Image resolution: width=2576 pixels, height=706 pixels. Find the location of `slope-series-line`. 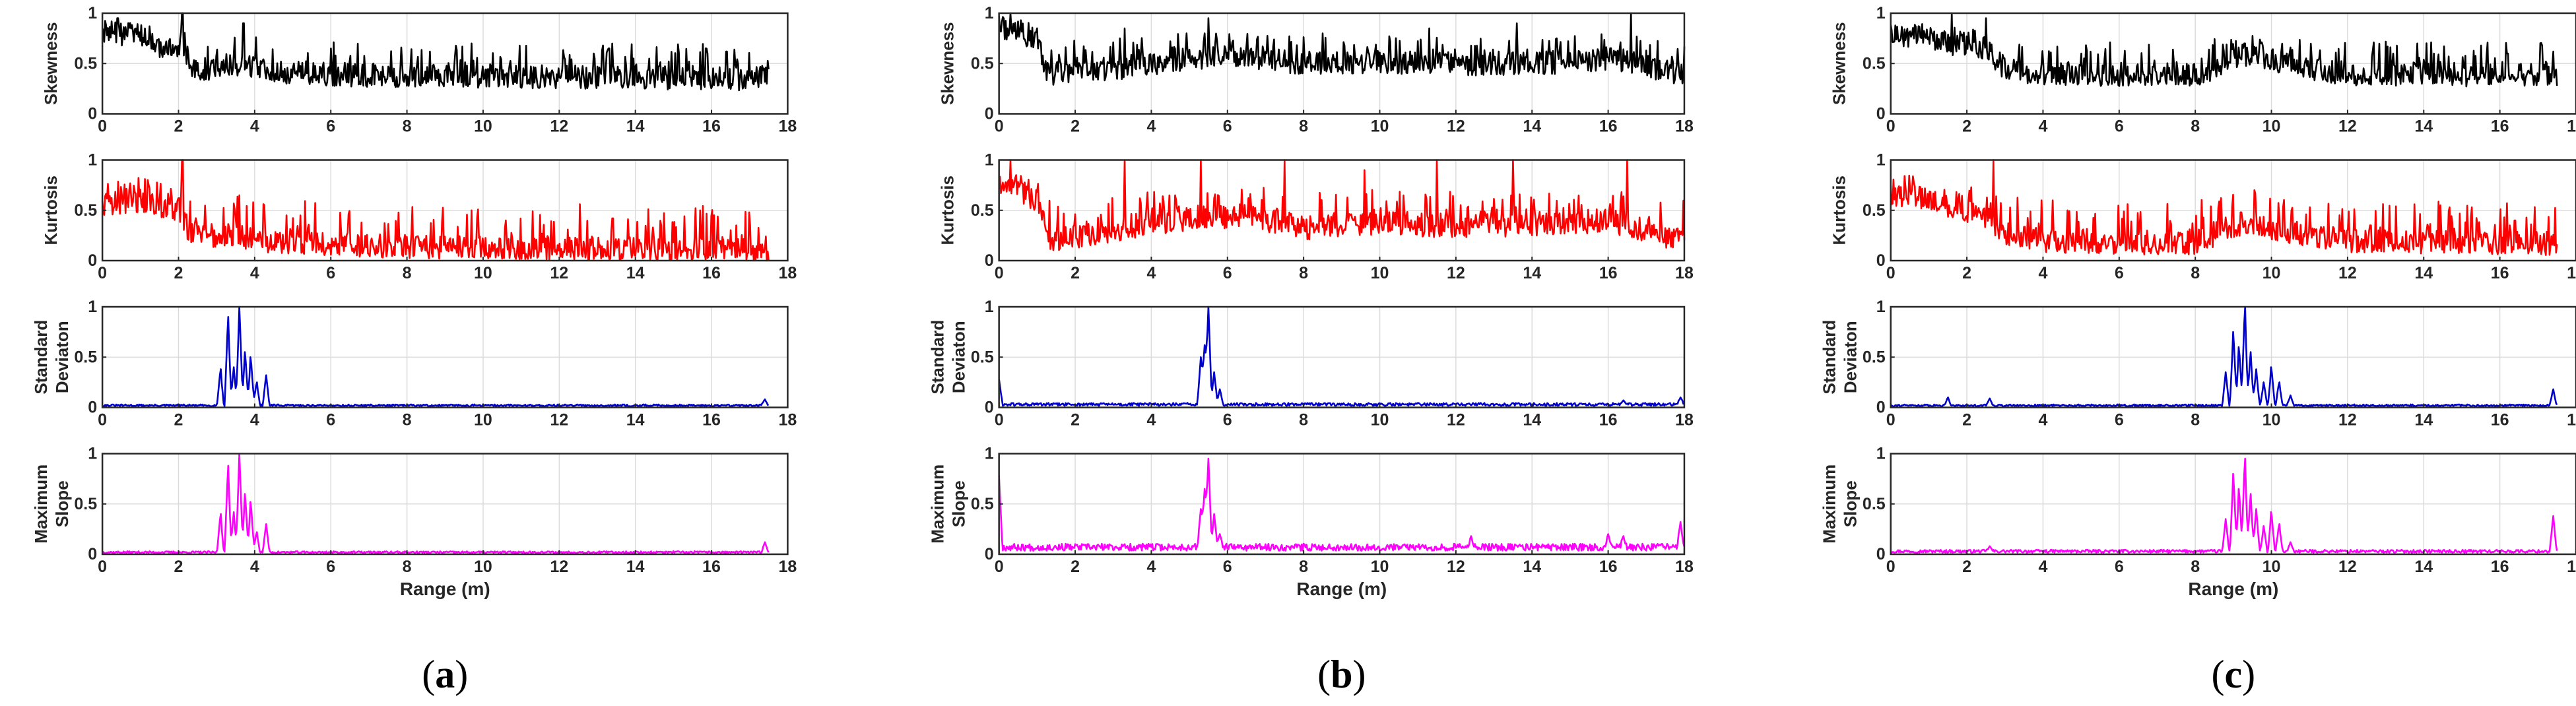

slope-series-line is located at coordinates (436, 504).